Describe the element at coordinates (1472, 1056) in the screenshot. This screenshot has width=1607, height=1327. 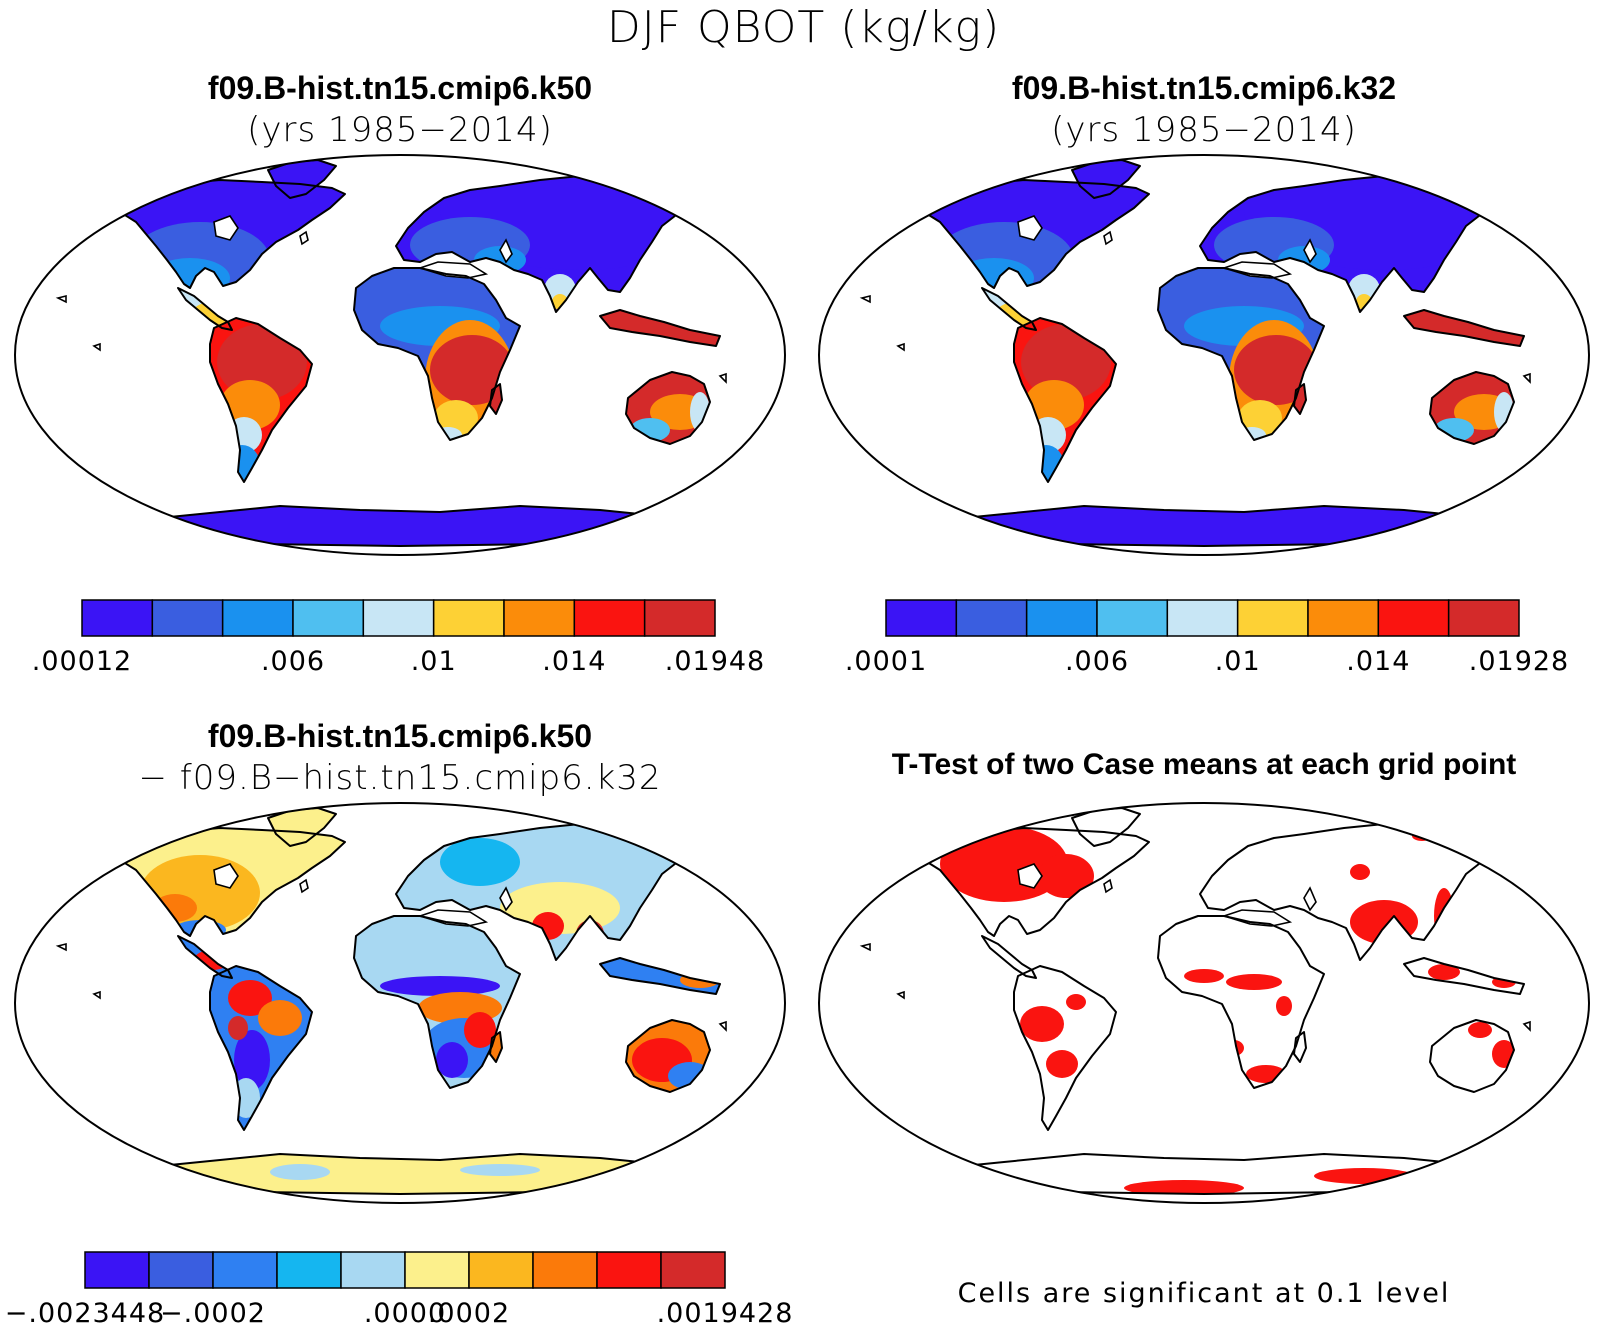
I see `australia-land` at that location.